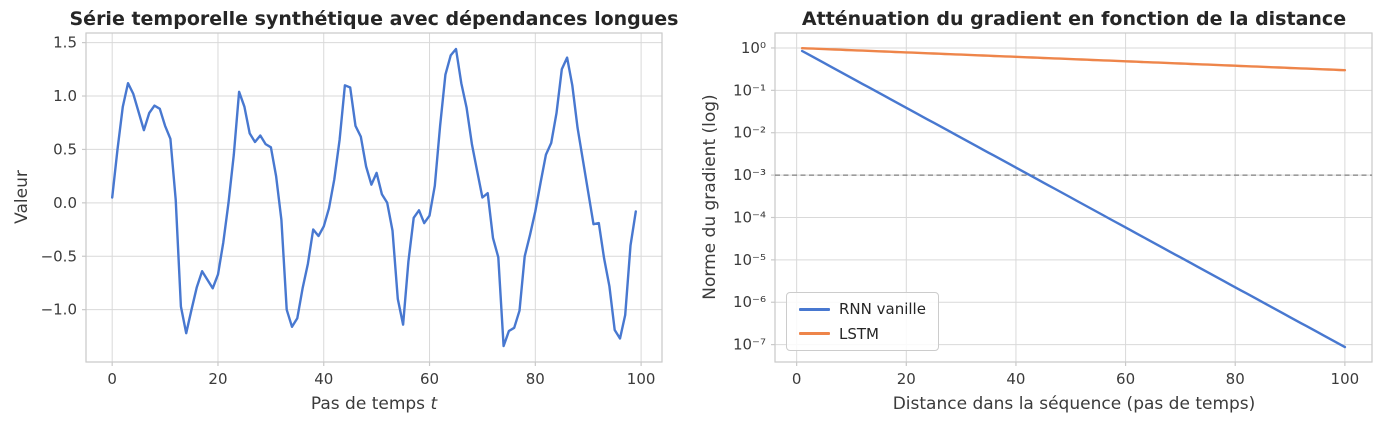 The height and width of the screenshot is (430, 1380). Describe the element at coordinates (749, 175) in the screenshot. I see `y-tick-label: 10⁻³` at that location.